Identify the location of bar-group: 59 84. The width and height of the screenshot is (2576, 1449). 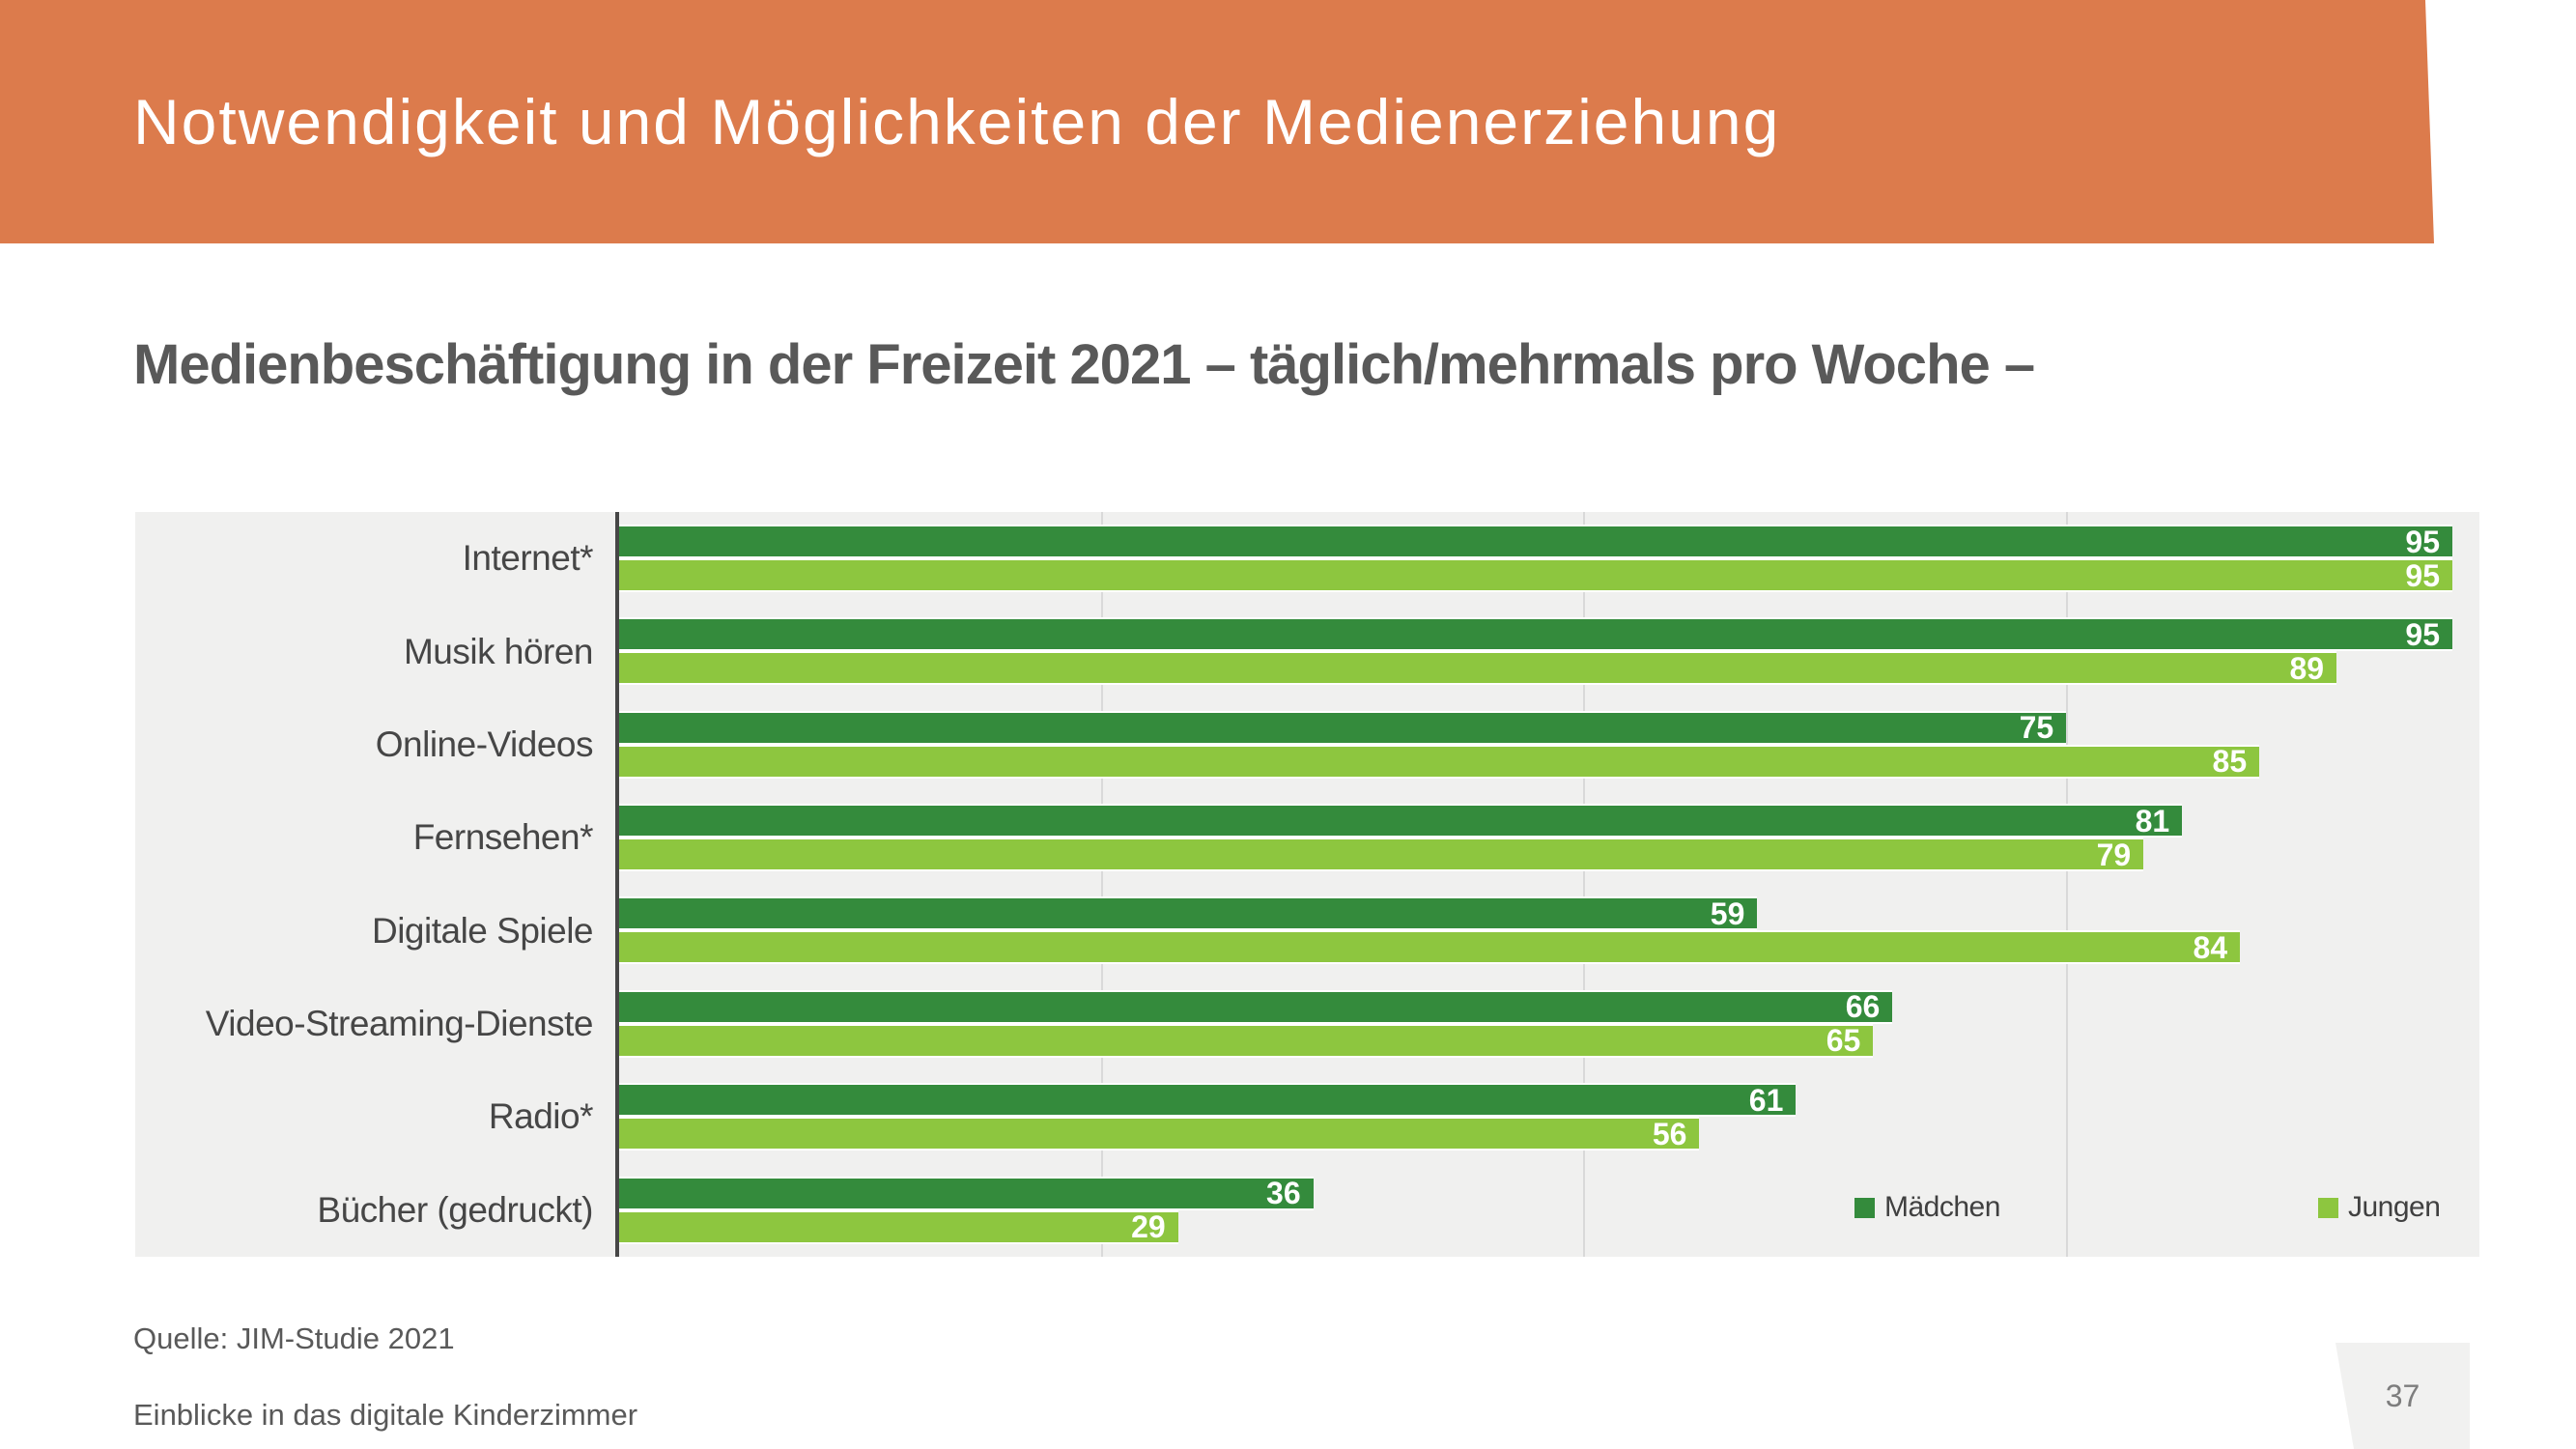
(1548, 930).